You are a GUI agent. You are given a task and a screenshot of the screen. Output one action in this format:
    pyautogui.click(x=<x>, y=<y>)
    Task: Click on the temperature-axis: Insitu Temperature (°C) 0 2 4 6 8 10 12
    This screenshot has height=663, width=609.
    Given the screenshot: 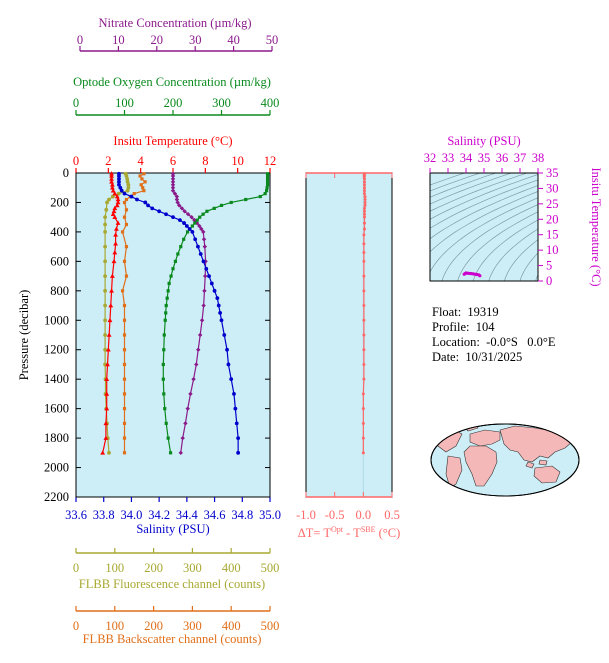 What is the action you would take?
    pyautogui.click(x=174, y=153)
    